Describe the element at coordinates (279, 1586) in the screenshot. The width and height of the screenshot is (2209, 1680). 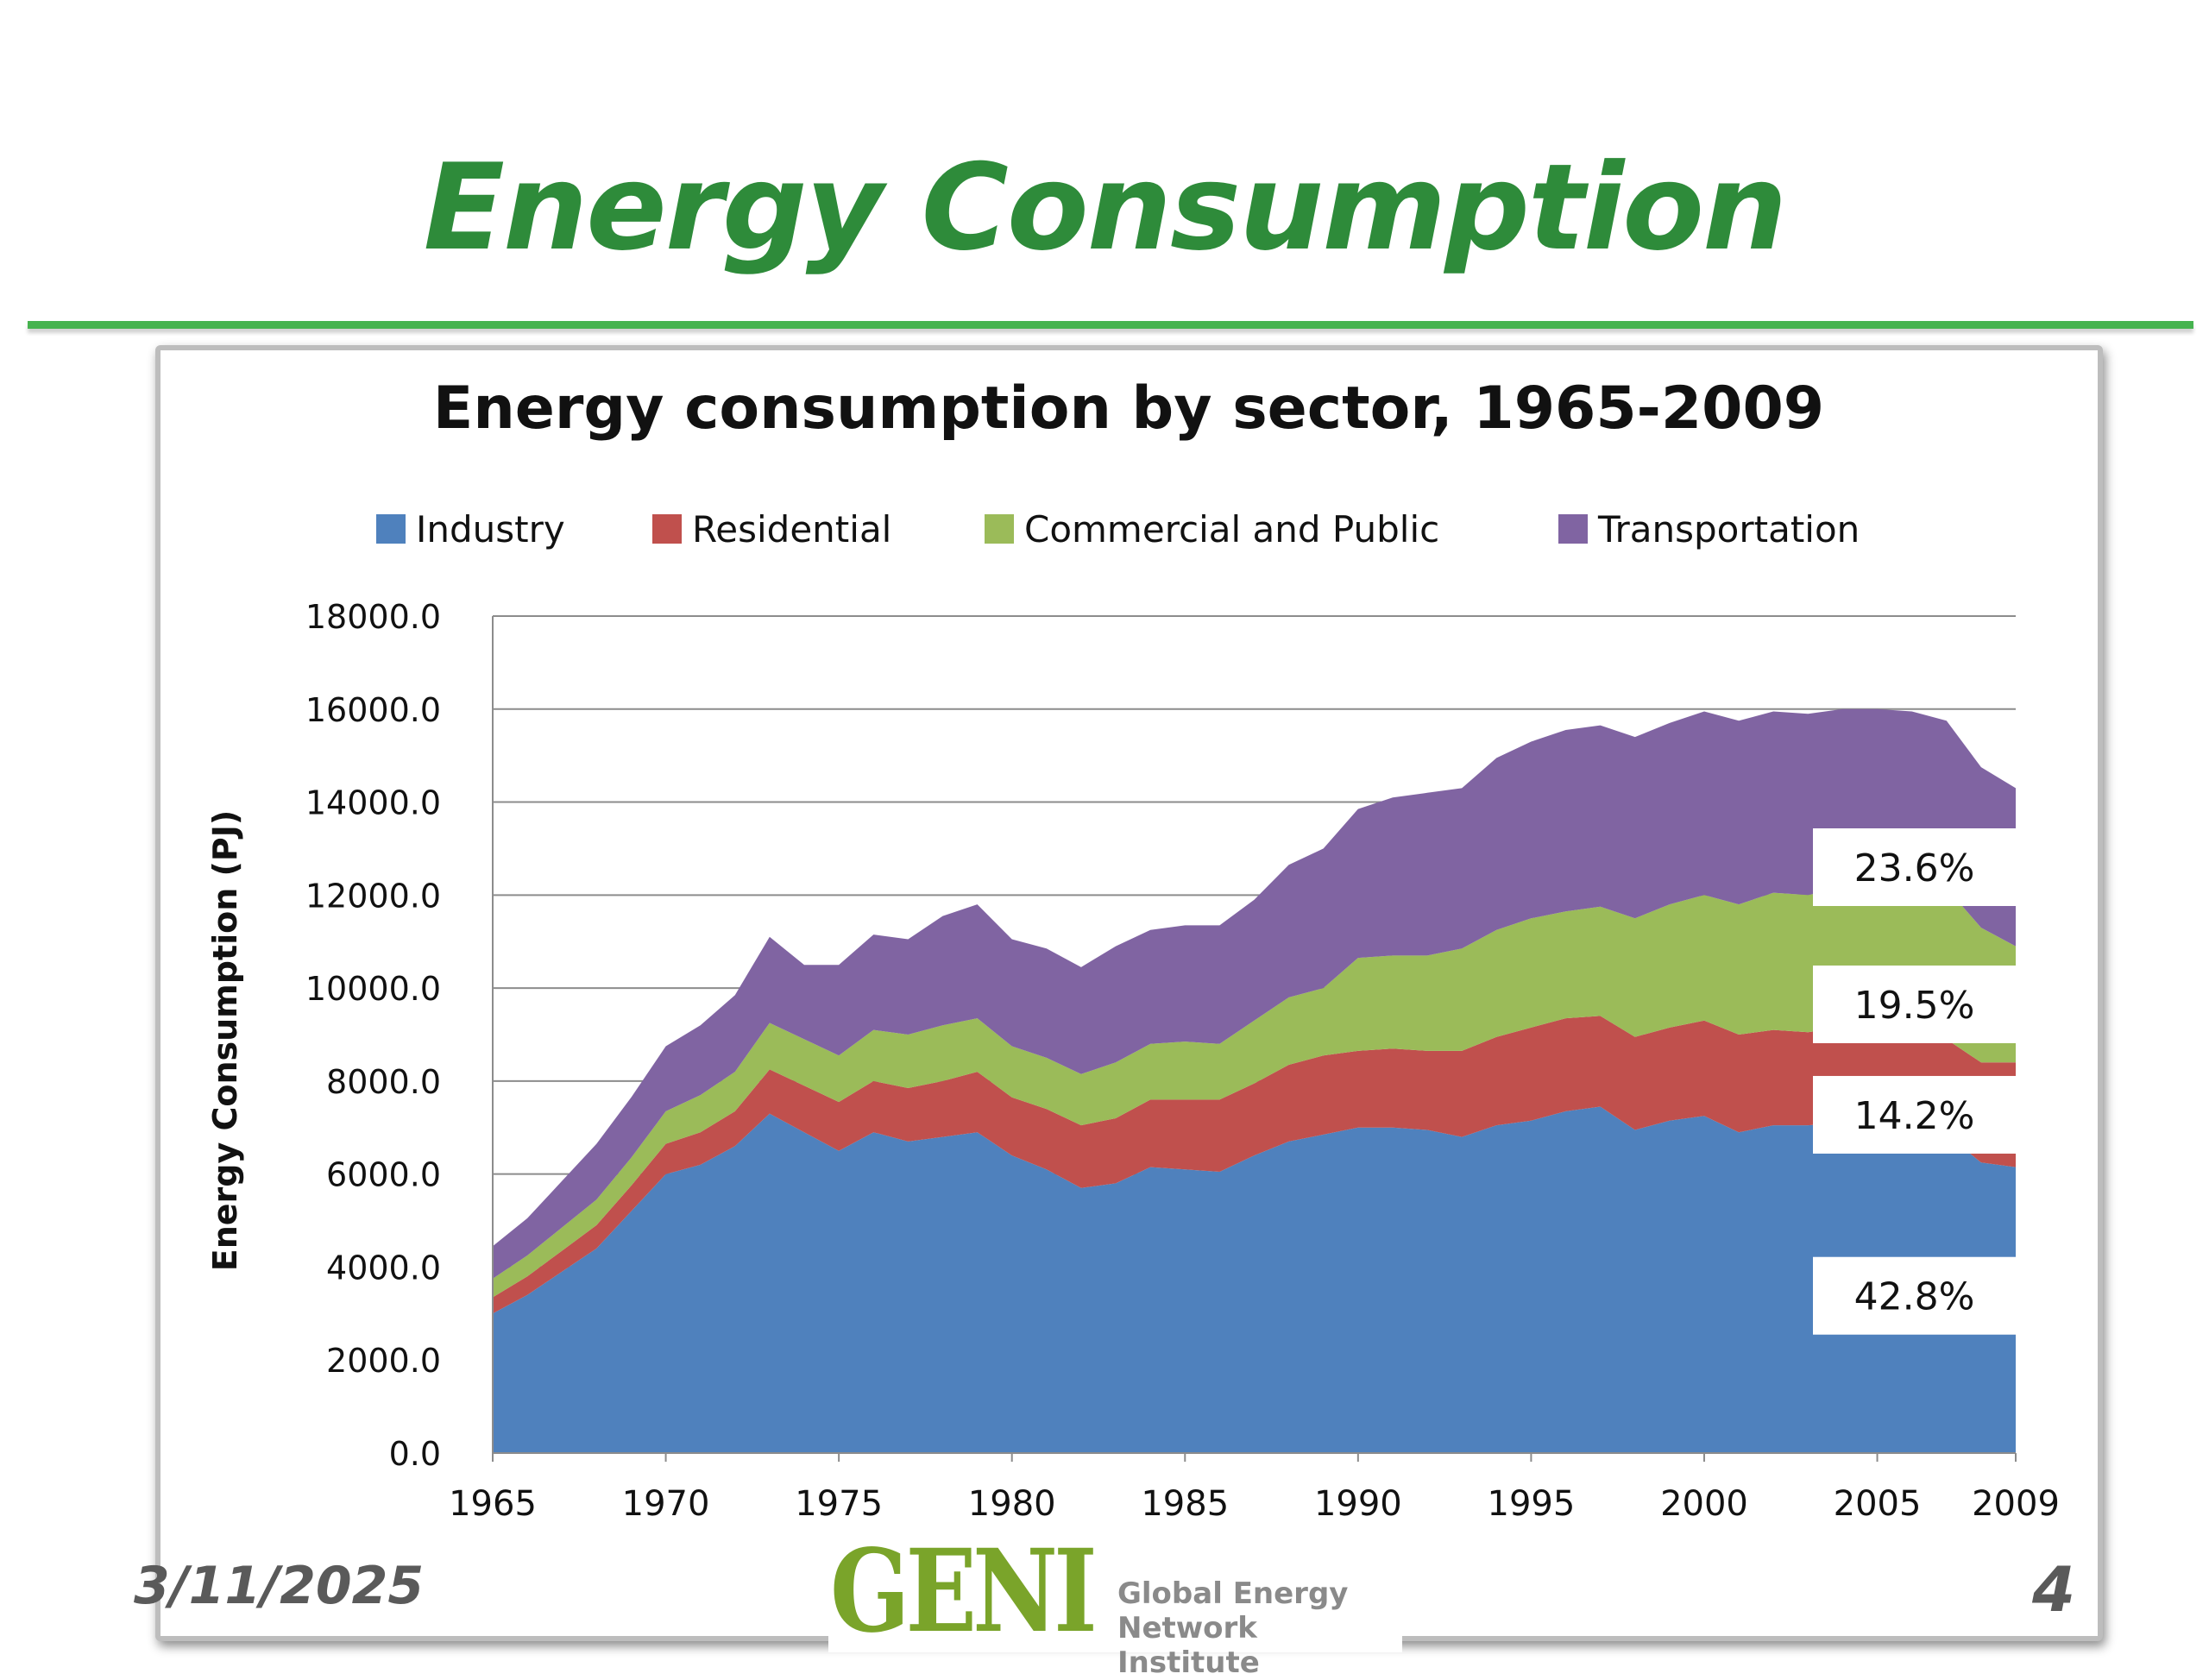
I see `footer-date: 3/11/2025` at that location.